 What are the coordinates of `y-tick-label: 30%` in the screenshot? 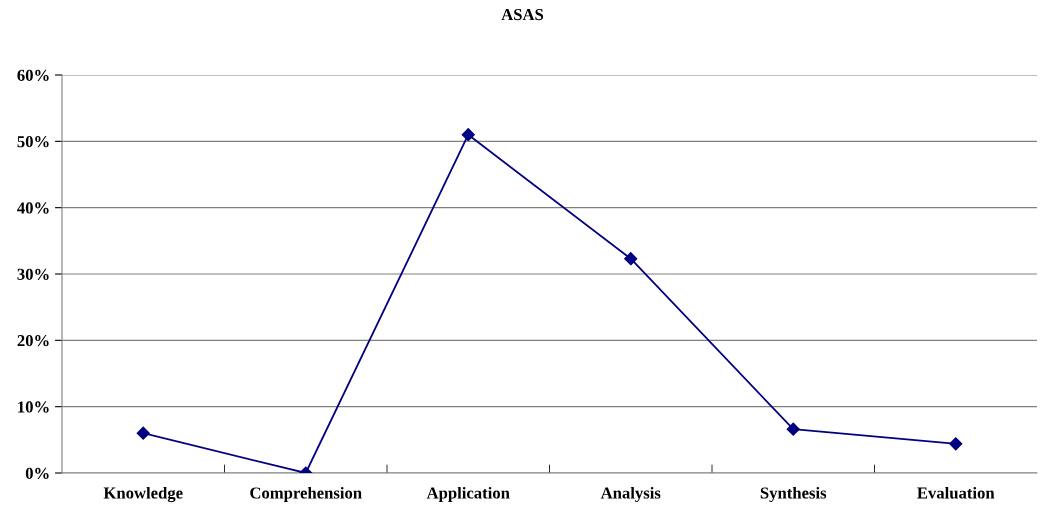 It's located at (33, 274).